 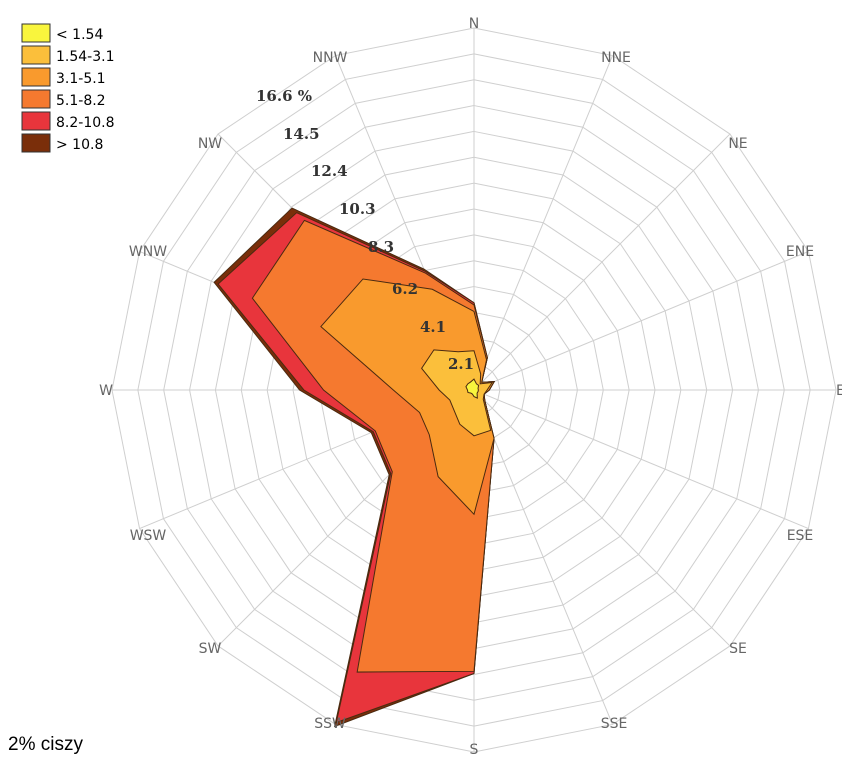 What do you see at coordinates (800, 252) in the screenshot?
I see `direction-label-ene: ENE` at bounding box center [800, 252].